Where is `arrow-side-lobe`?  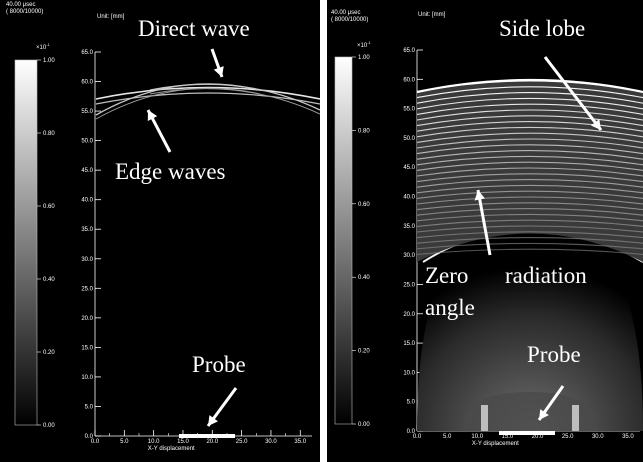
arrow-side-lobe is located at coordinates (573, 93).